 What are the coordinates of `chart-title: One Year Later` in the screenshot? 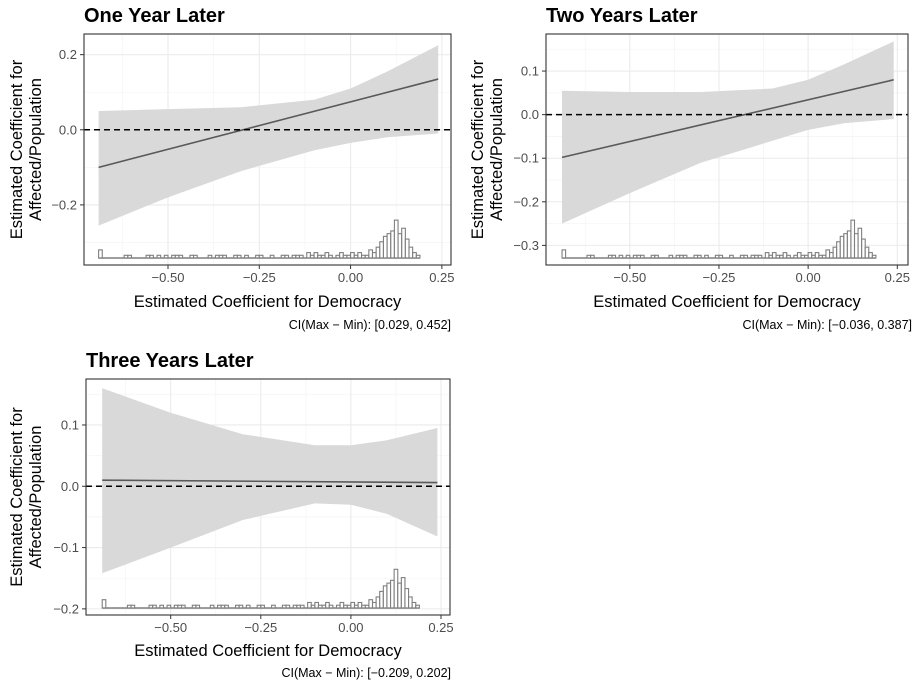 It's located at (154, 16).